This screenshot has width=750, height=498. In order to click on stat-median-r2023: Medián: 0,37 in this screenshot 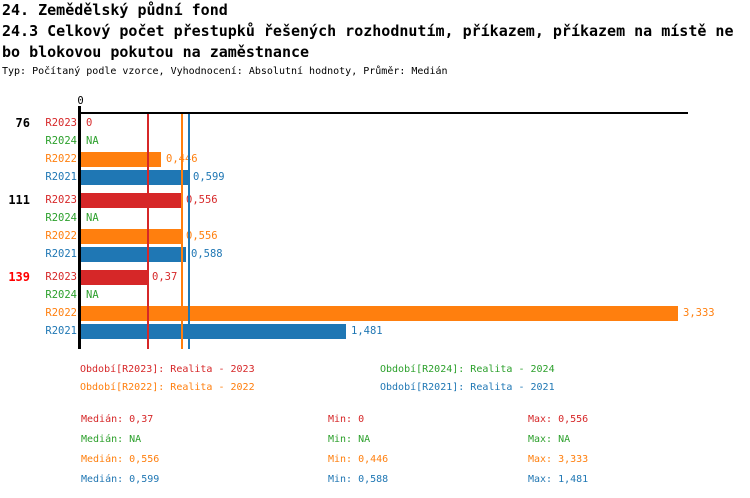, I will do `click(117, 419)`.